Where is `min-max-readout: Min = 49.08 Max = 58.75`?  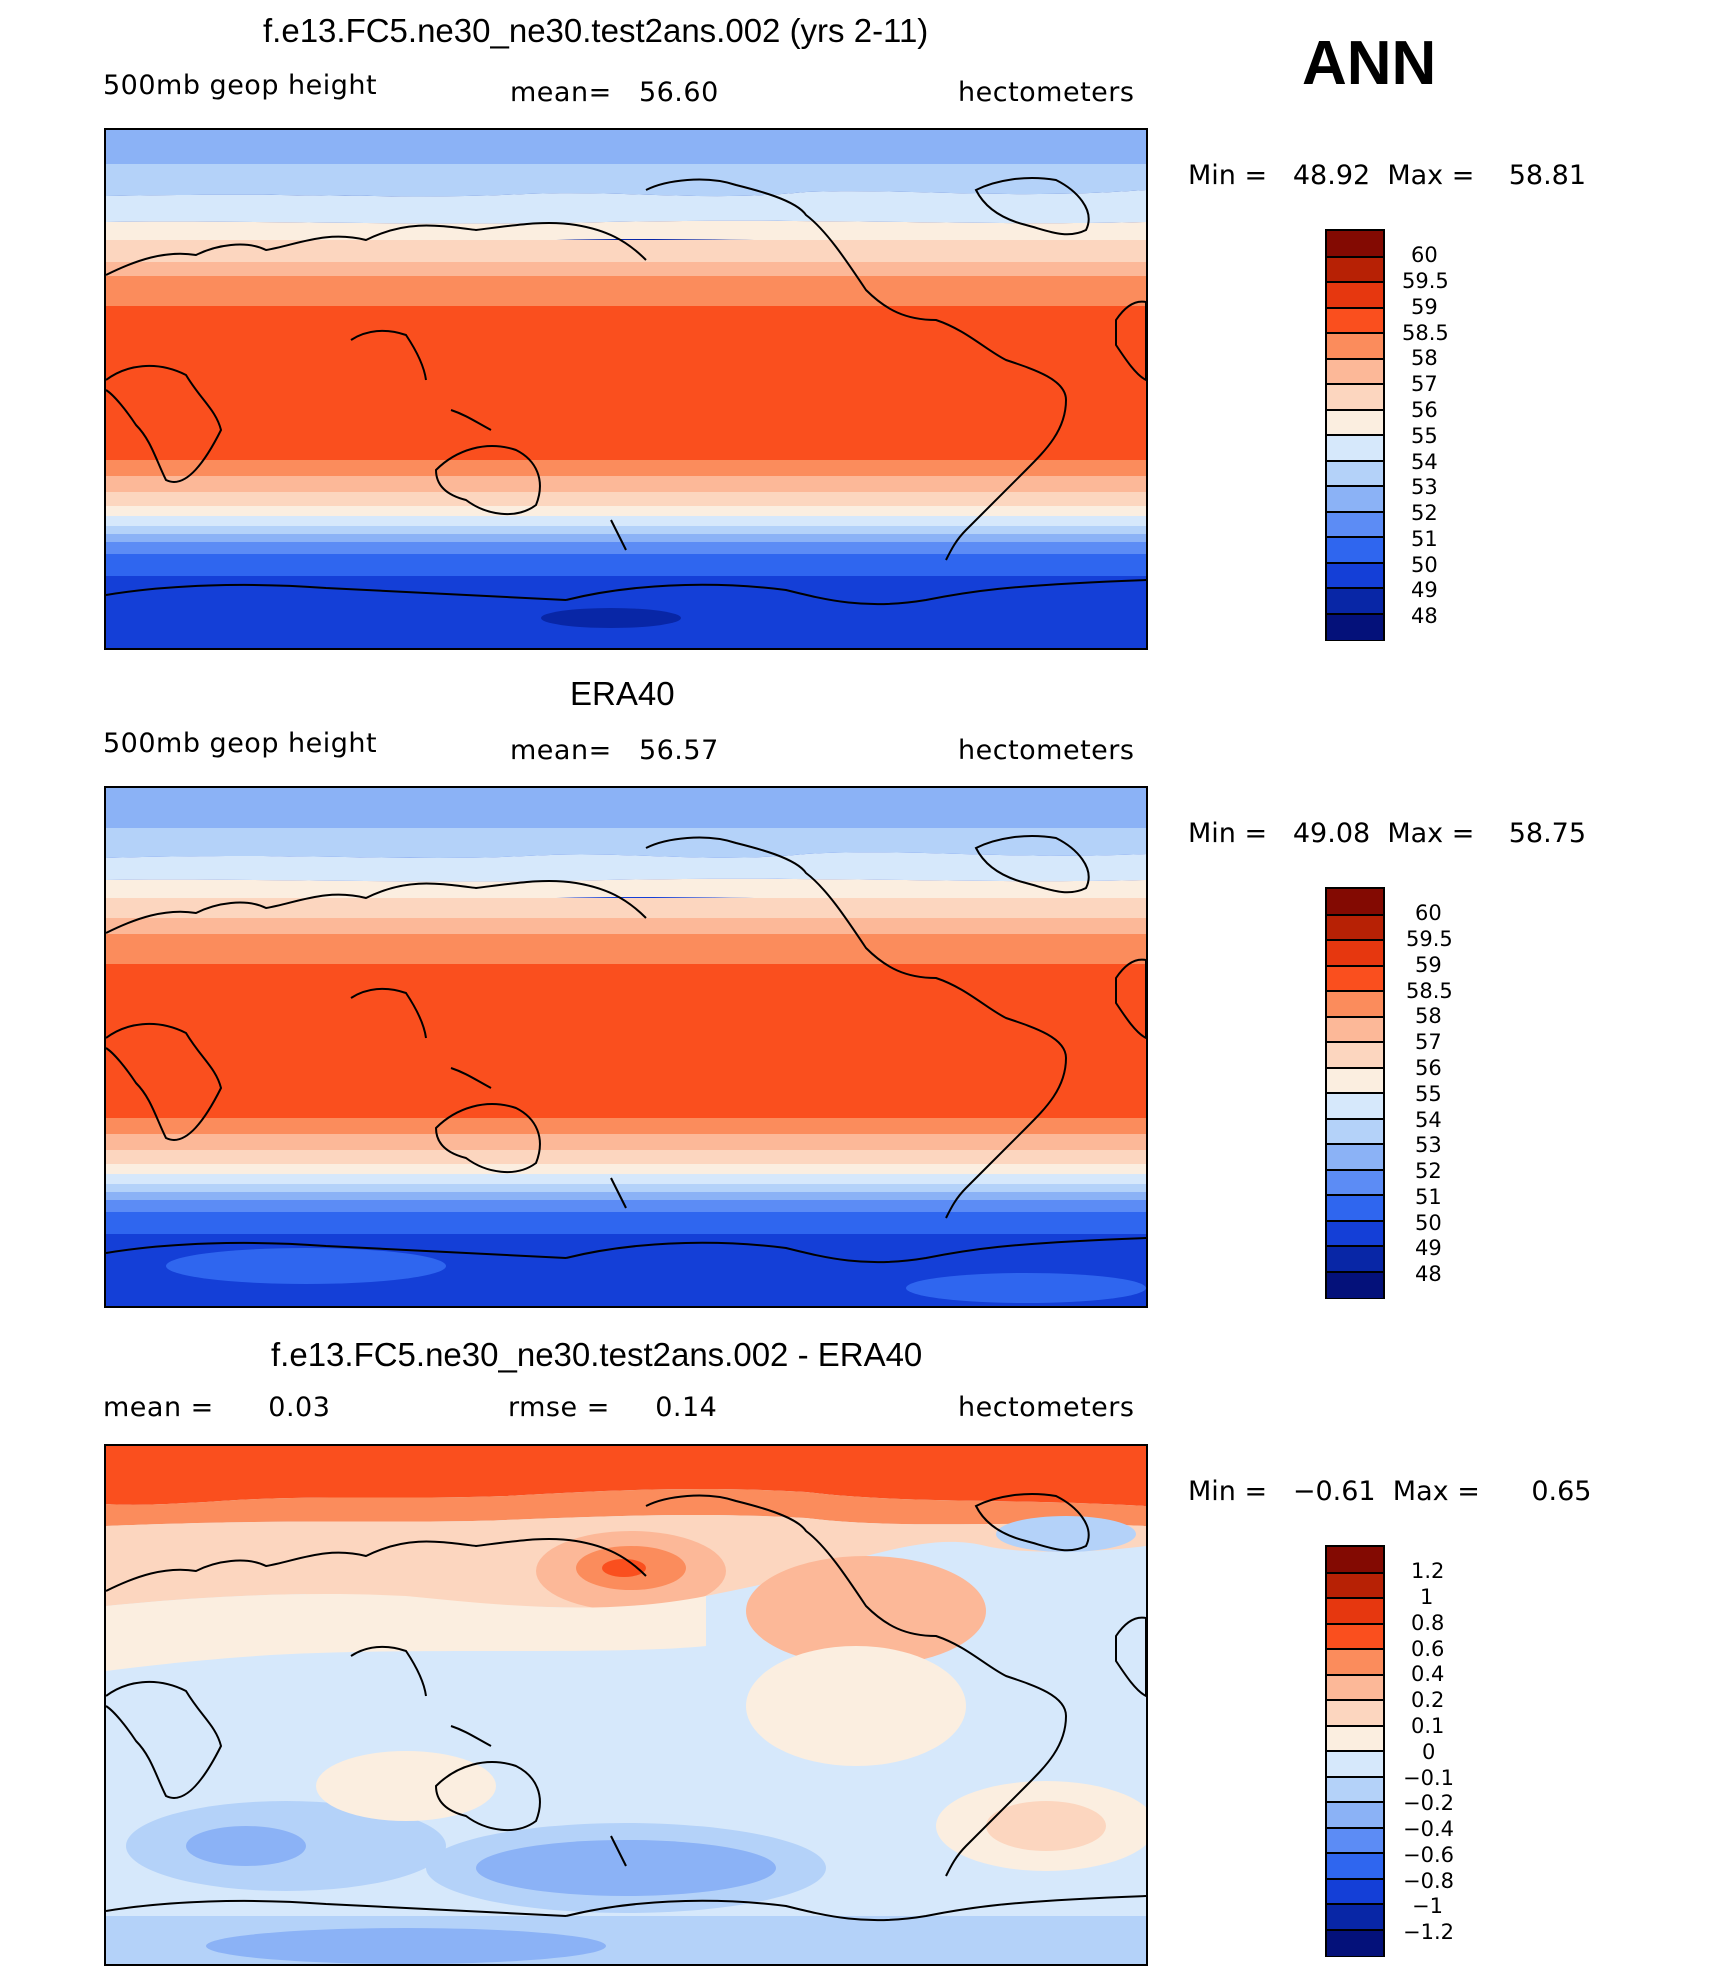
min-max-readout: Min = 49.08 Max = 58.75 is located at coordinates (1387, 833).